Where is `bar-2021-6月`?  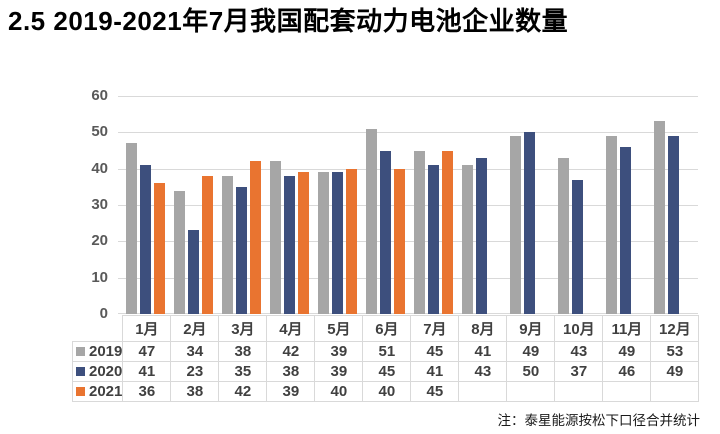
bar-2021-6月 is located at coordinates (399, 241).